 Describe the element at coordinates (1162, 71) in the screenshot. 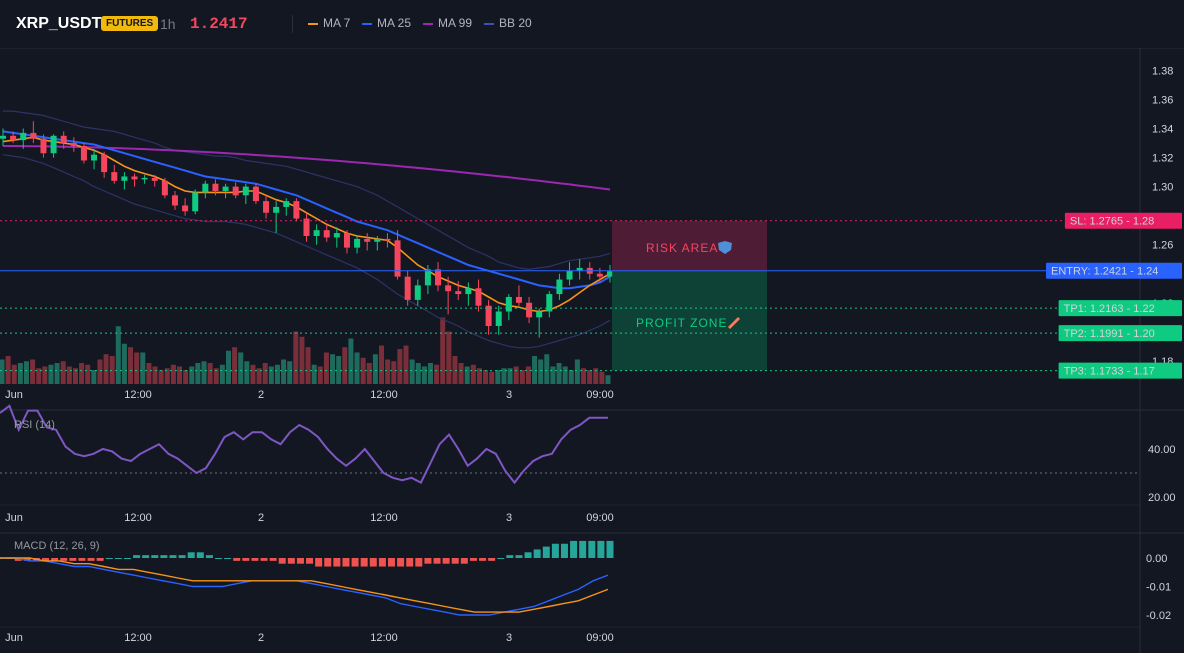

I see `price-tick-label: 1.38` at that location.